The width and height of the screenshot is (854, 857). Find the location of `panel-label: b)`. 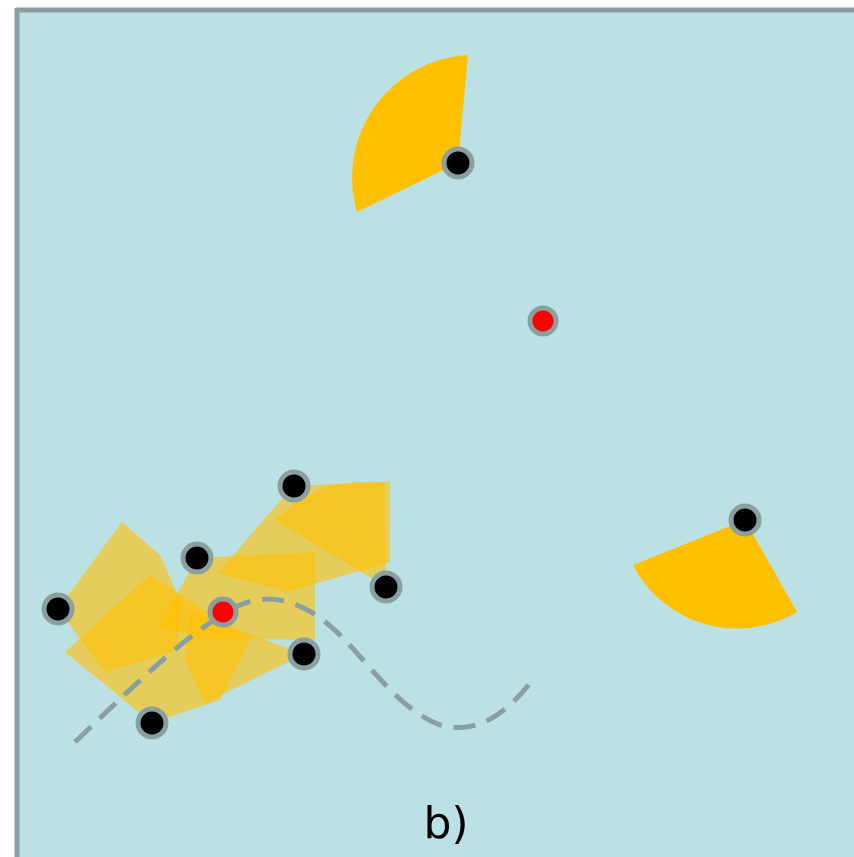

panel-label: b) is located at coordinates (445, 823).